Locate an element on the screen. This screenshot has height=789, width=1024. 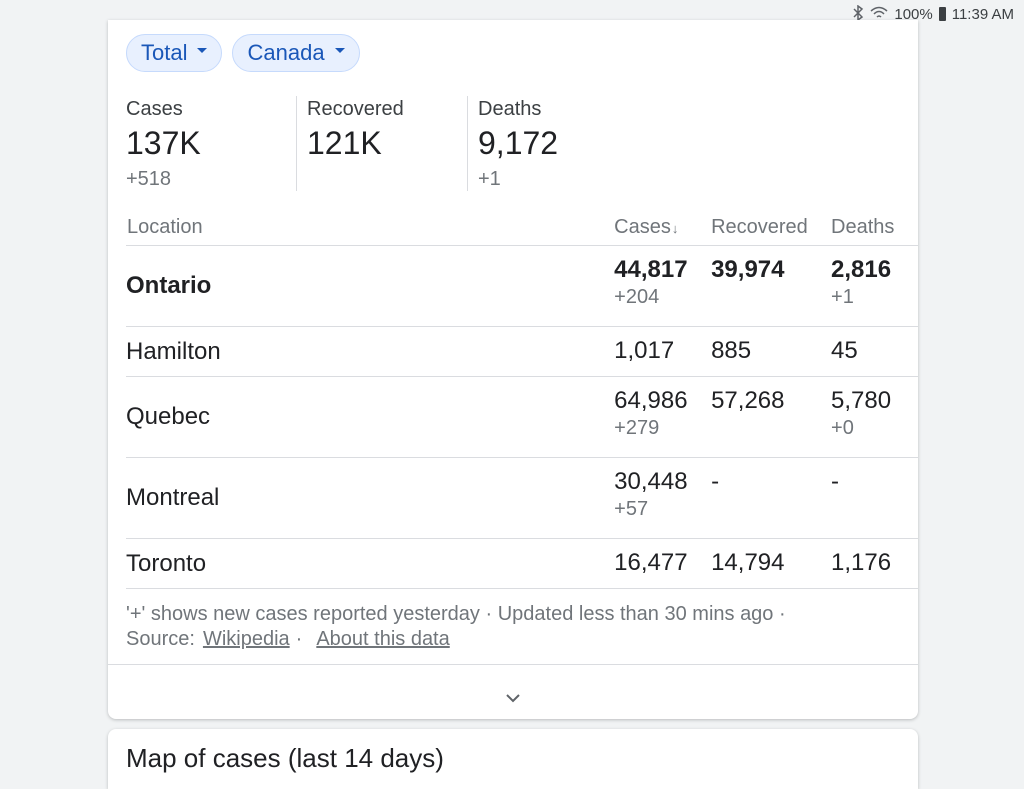
expand-button is located at coordinates (513, 698).